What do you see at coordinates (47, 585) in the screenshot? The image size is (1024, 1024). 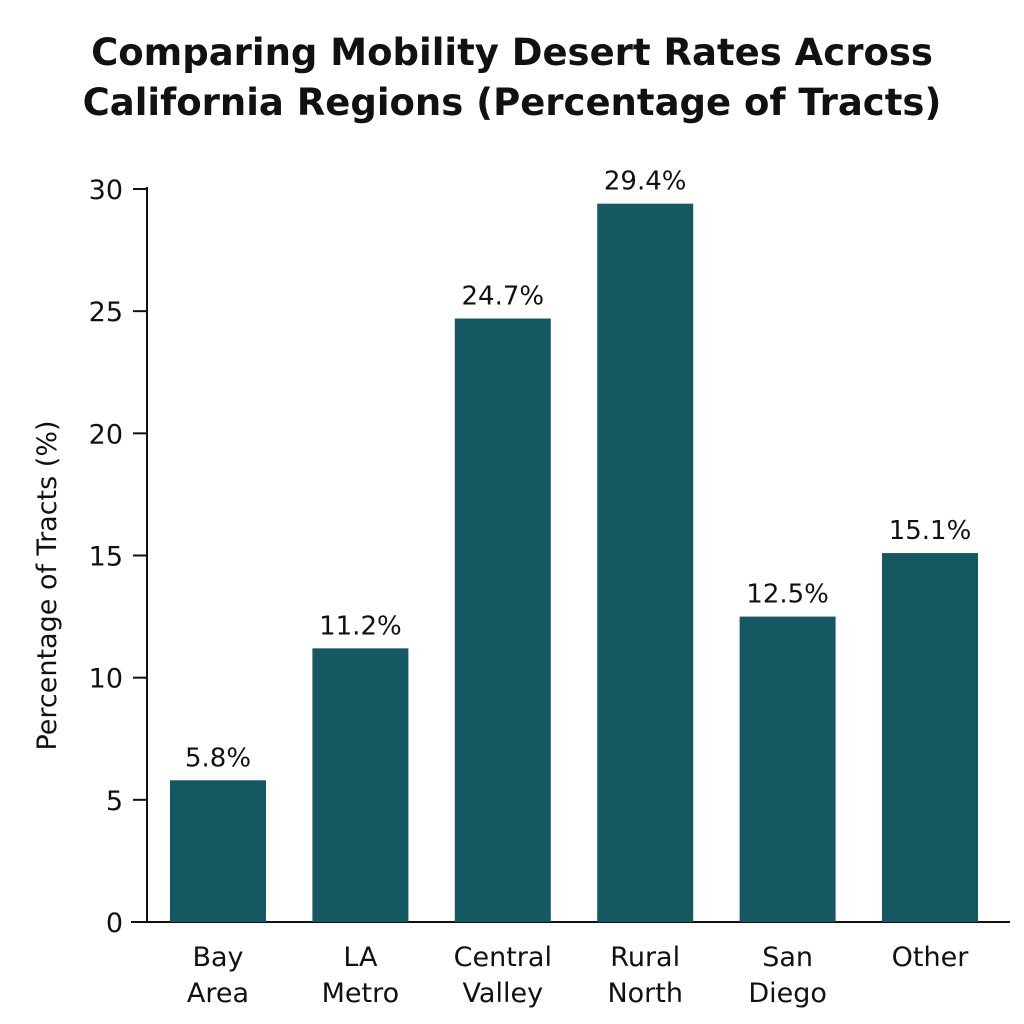 I see `y-axis-label: Percentage of Tracts (%)` at bounding box center [47, 585].